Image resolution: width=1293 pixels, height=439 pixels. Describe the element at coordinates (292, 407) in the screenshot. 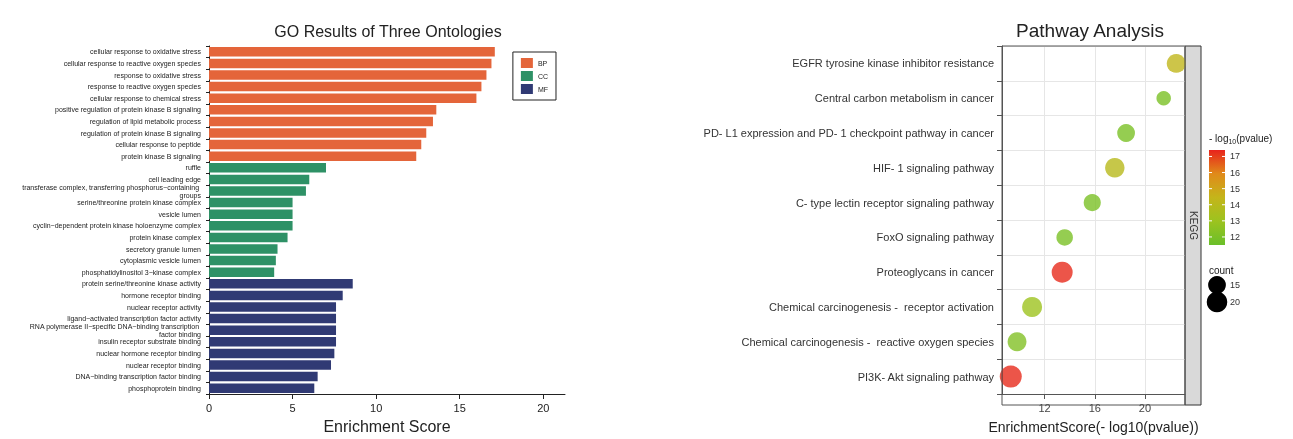

I see `x-tick-label: 5` at that location.